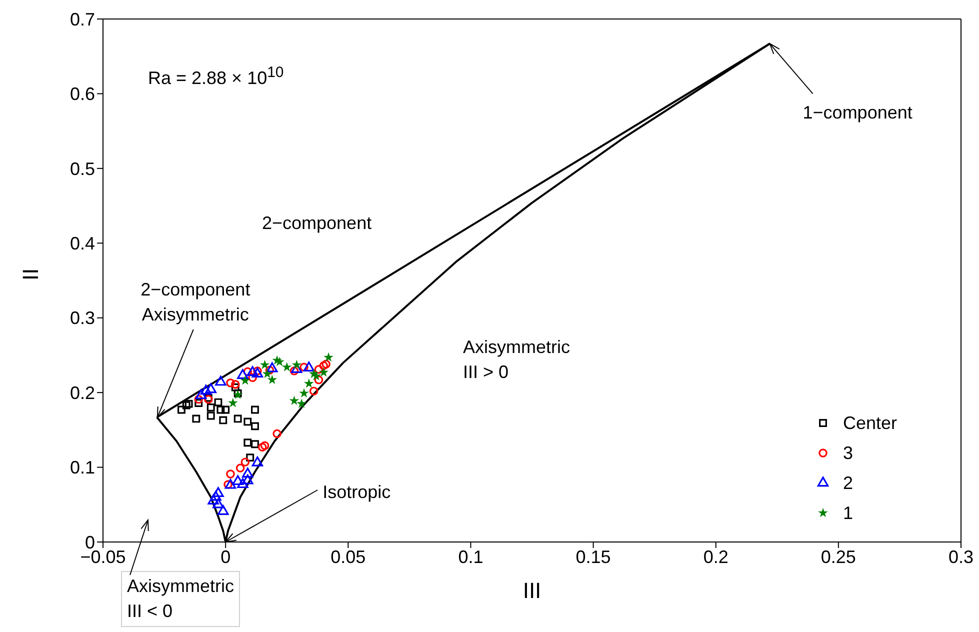  Describe the element at coordinates (82, 392) in the screenshot. I see `y-tick-label: 0.2` at that location.